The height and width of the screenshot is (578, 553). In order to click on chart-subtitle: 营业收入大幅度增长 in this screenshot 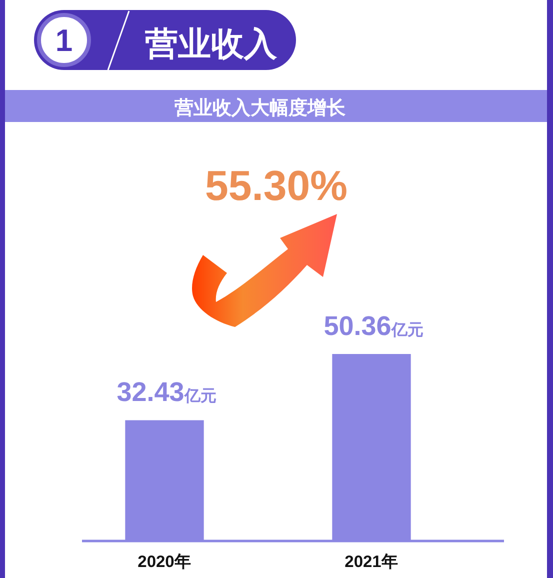, I will do `click(260, 108)`.